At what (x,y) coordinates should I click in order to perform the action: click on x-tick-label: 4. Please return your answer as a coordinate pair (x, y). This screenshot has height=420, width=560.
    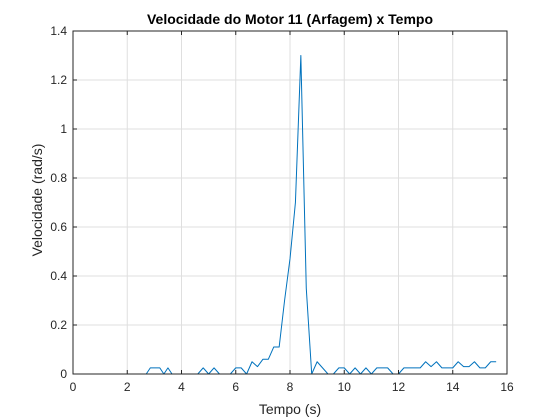
    Looking at the image, I should click on (181, 387).